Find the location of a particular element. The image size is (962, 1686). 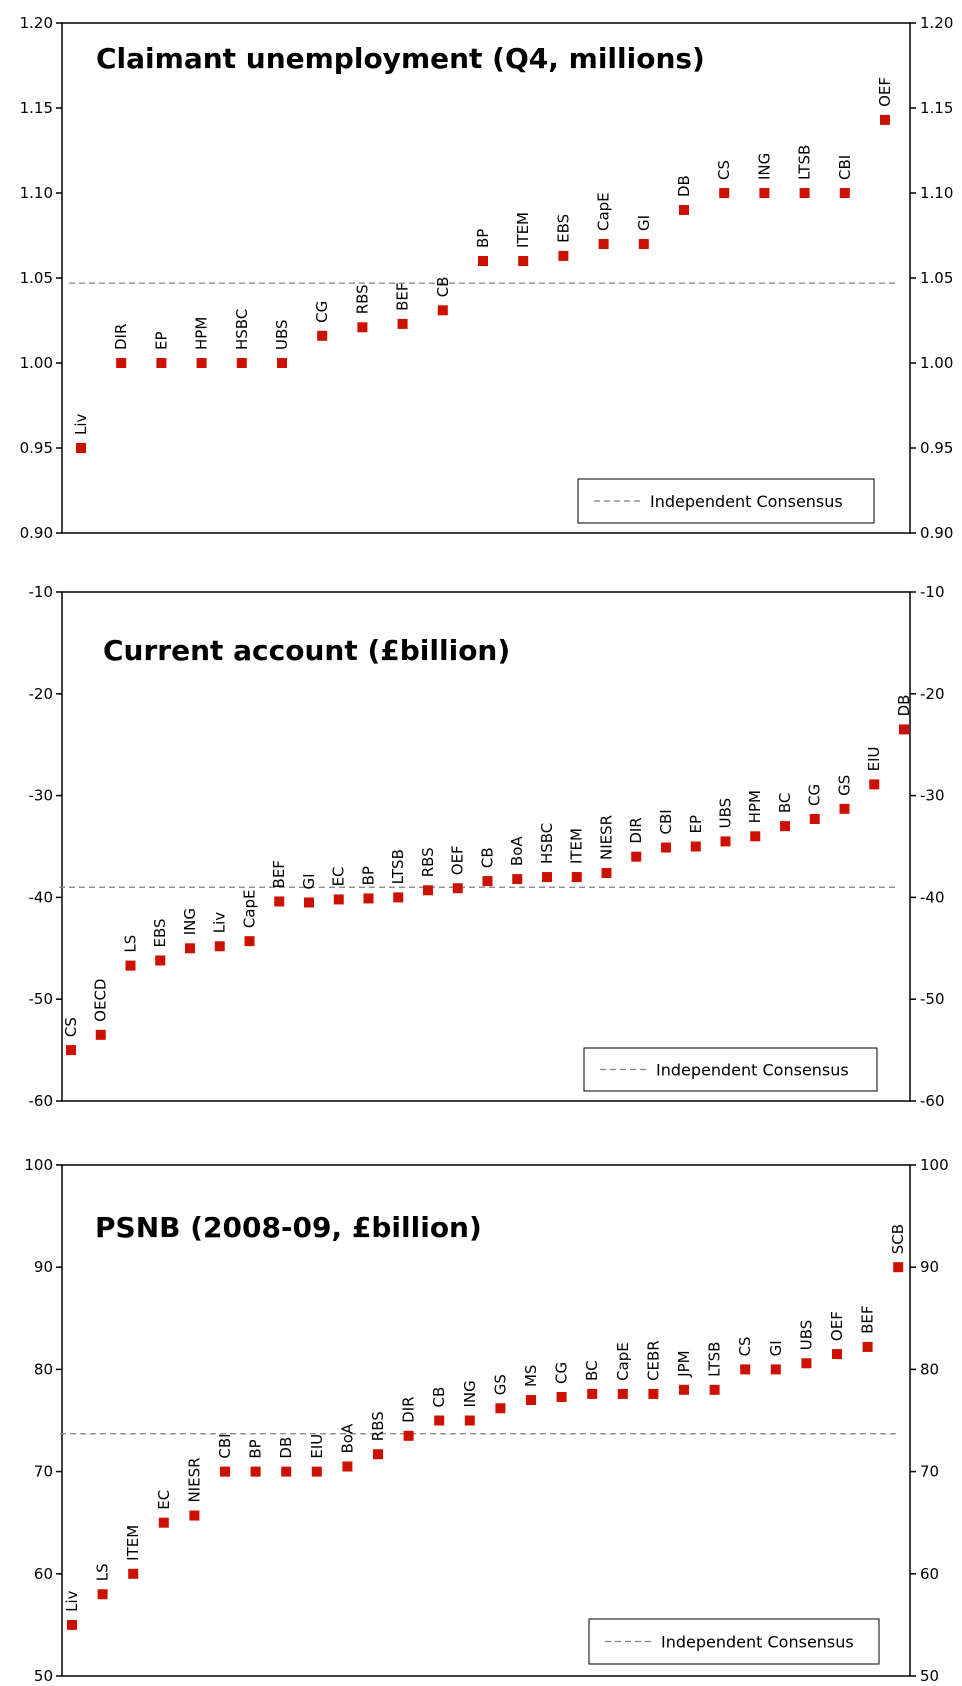

y-tick-label-left: -40 is located at coordinates (41, 897).